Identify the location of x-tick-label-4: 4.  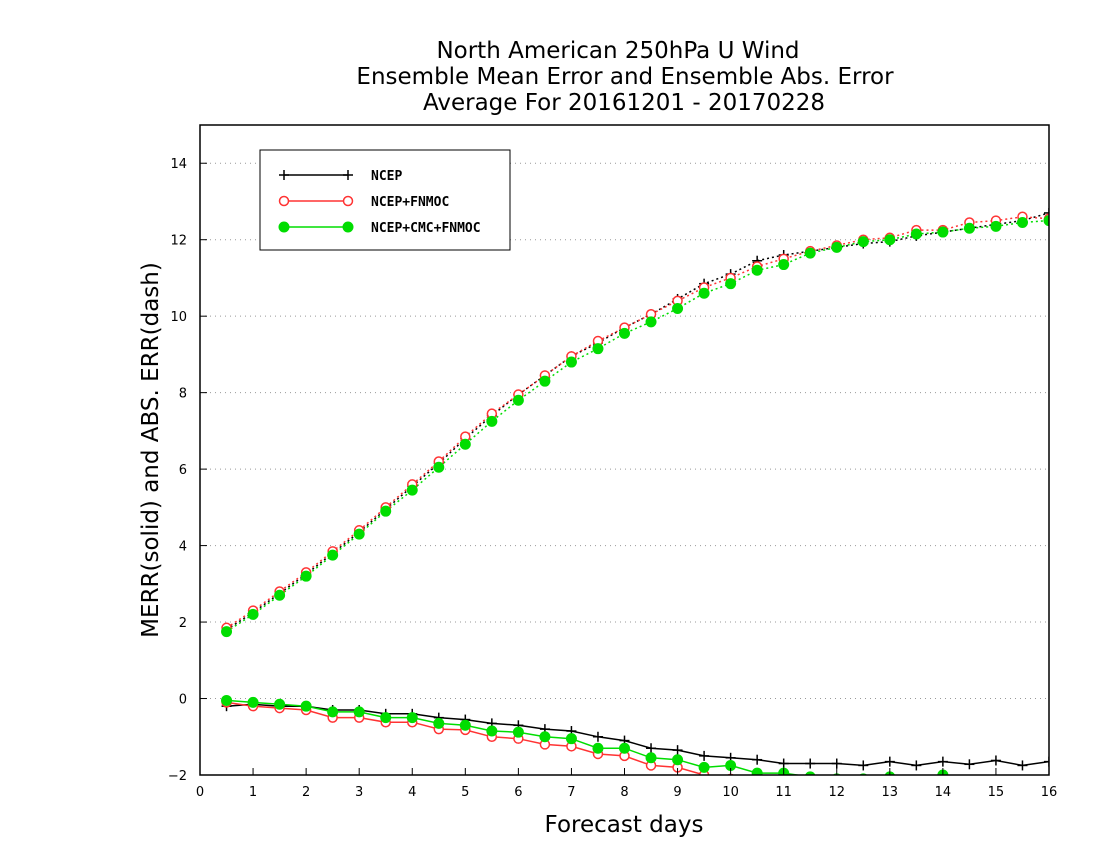
(412, 792).